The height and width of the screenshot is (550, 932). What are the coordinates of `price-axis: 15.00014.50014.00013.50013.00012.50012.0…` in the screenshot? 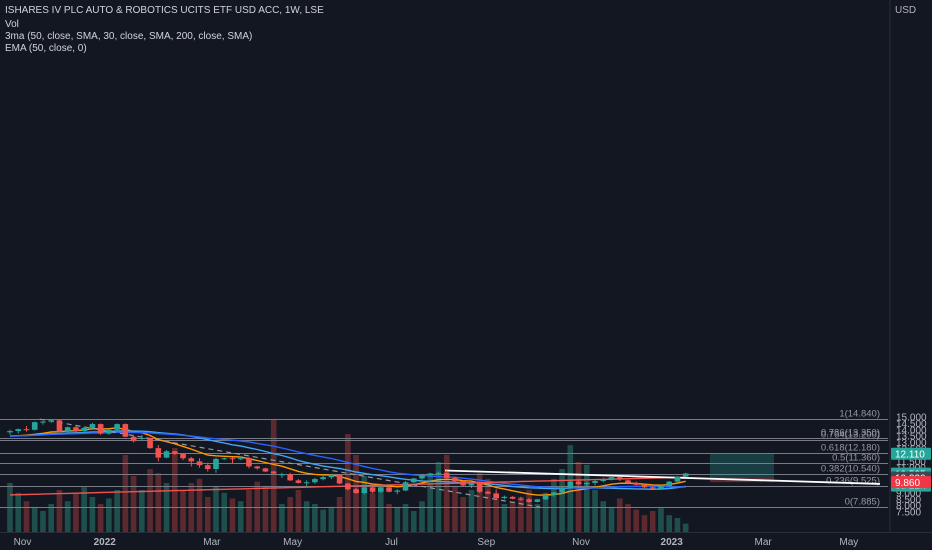 It's located at (910, 275).